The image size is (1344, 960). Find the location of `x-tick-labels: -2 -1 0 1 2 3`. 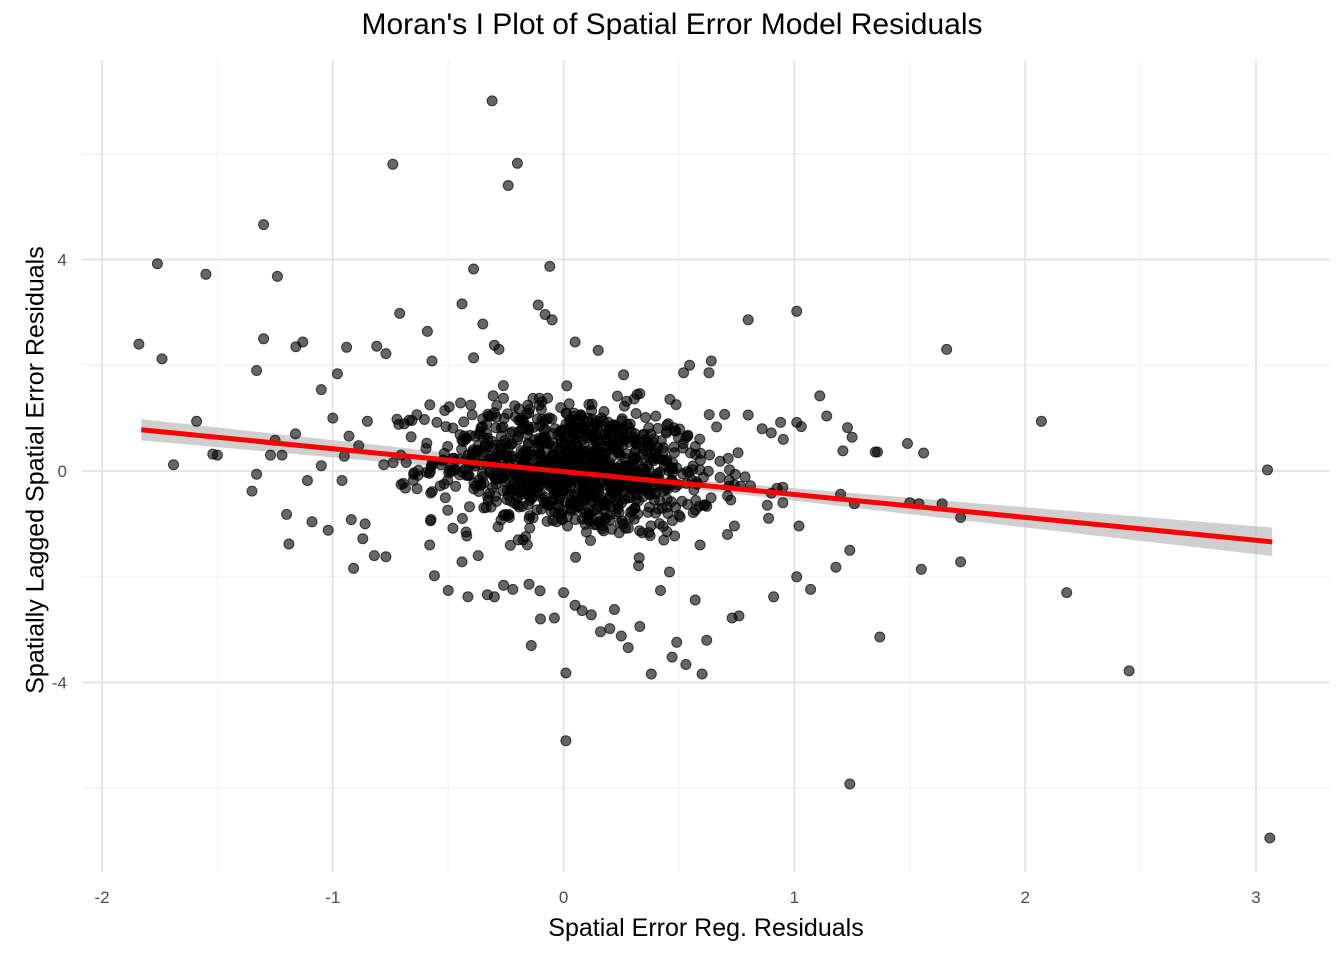

x-tick-labels: -2 -1 0 1 2 3 is located at coordinates (677, 897).